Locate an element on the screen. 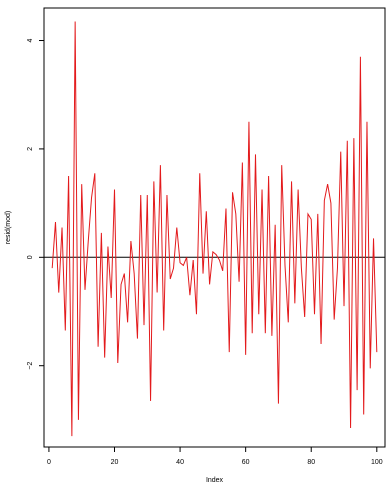  x-tick-label: 60 is located at coordinates (246, 462).